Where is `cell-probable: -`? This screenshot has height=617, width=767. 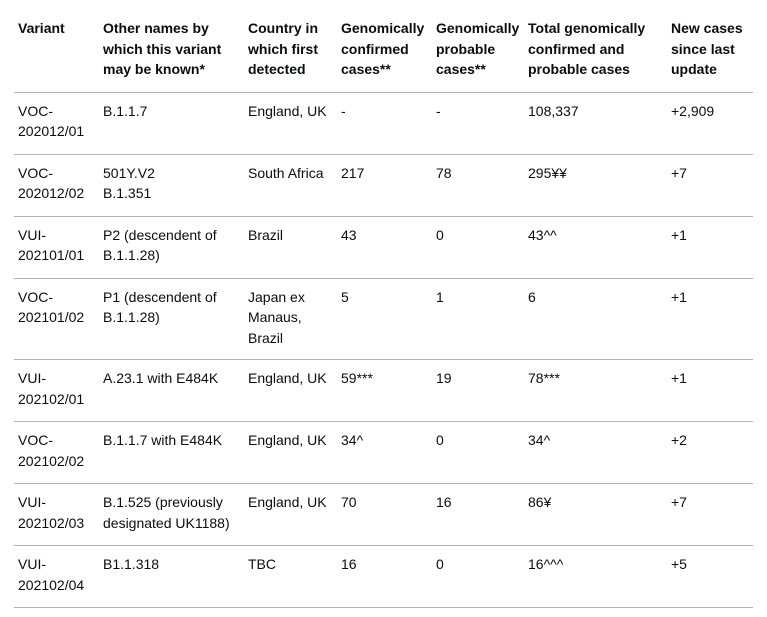 cell-probable: - is located at coordinates (478, 123).